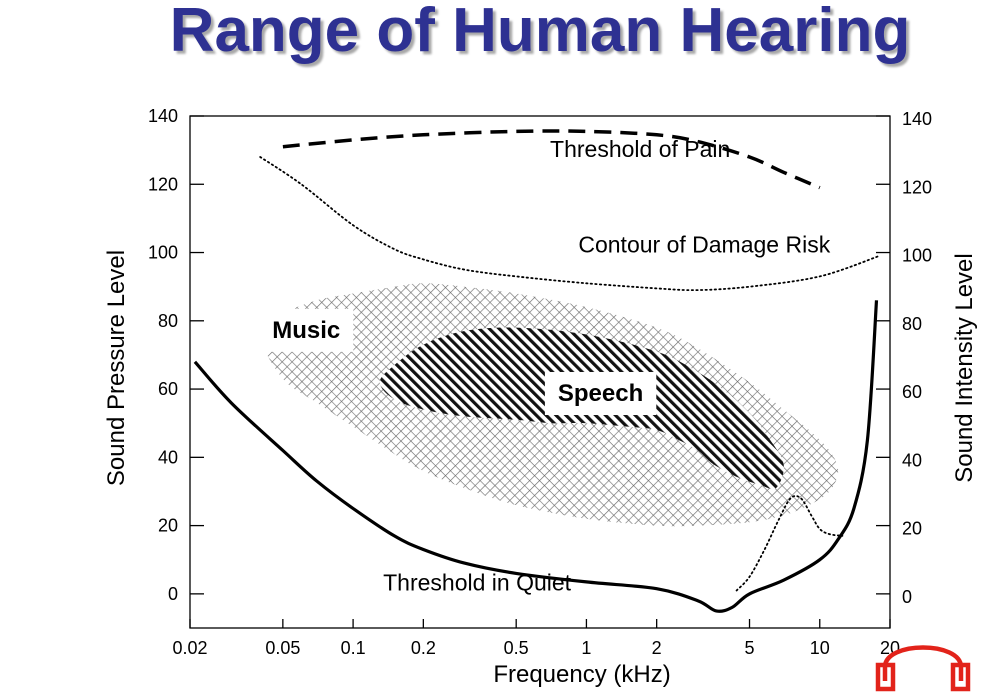  I want to click on annotation-text: Threshold in Quiet, so click(477, 582).